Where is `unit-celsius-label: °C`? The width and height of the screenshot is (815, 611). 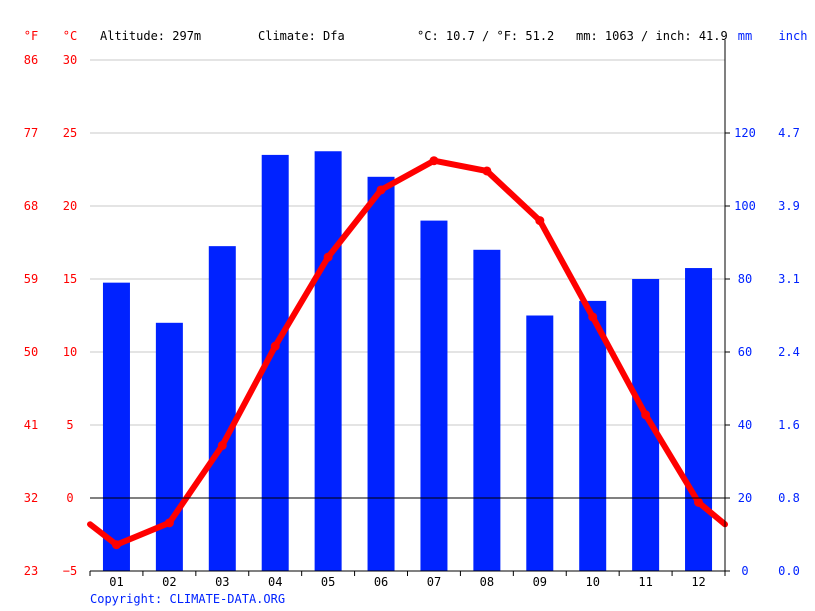
unit-celsius-label: °C is located at coordinates (70, 36).